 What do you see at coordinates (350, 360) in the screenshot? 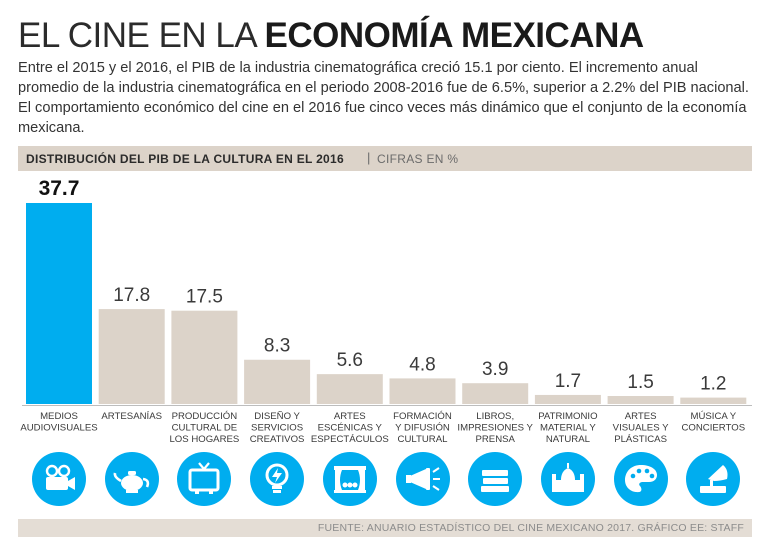
I see `bar-value-label-4: 5.6` at bounding box center [350, 360].